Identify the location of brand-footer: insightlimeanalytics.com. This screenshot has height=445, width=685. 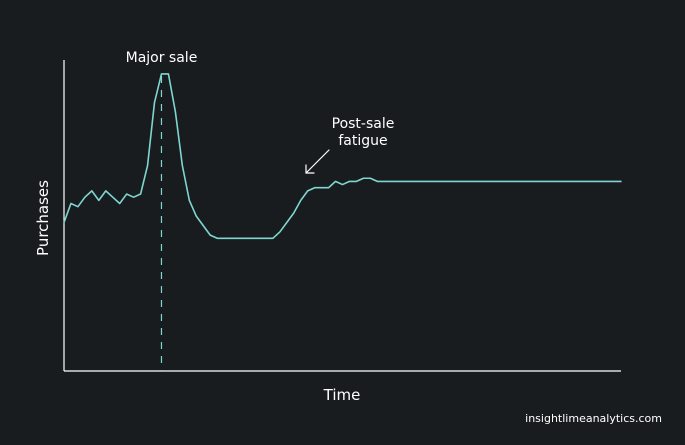
(593, 418).